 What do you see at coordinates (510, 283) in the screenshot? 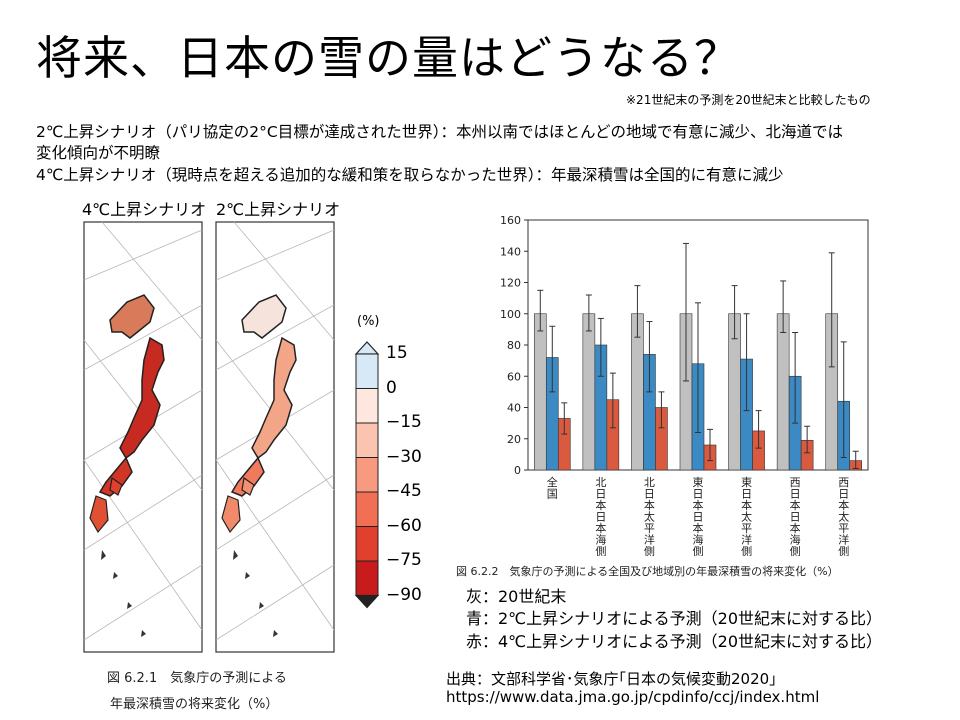
I see `y-tick-label: 120` at bounding box center [510, 283].